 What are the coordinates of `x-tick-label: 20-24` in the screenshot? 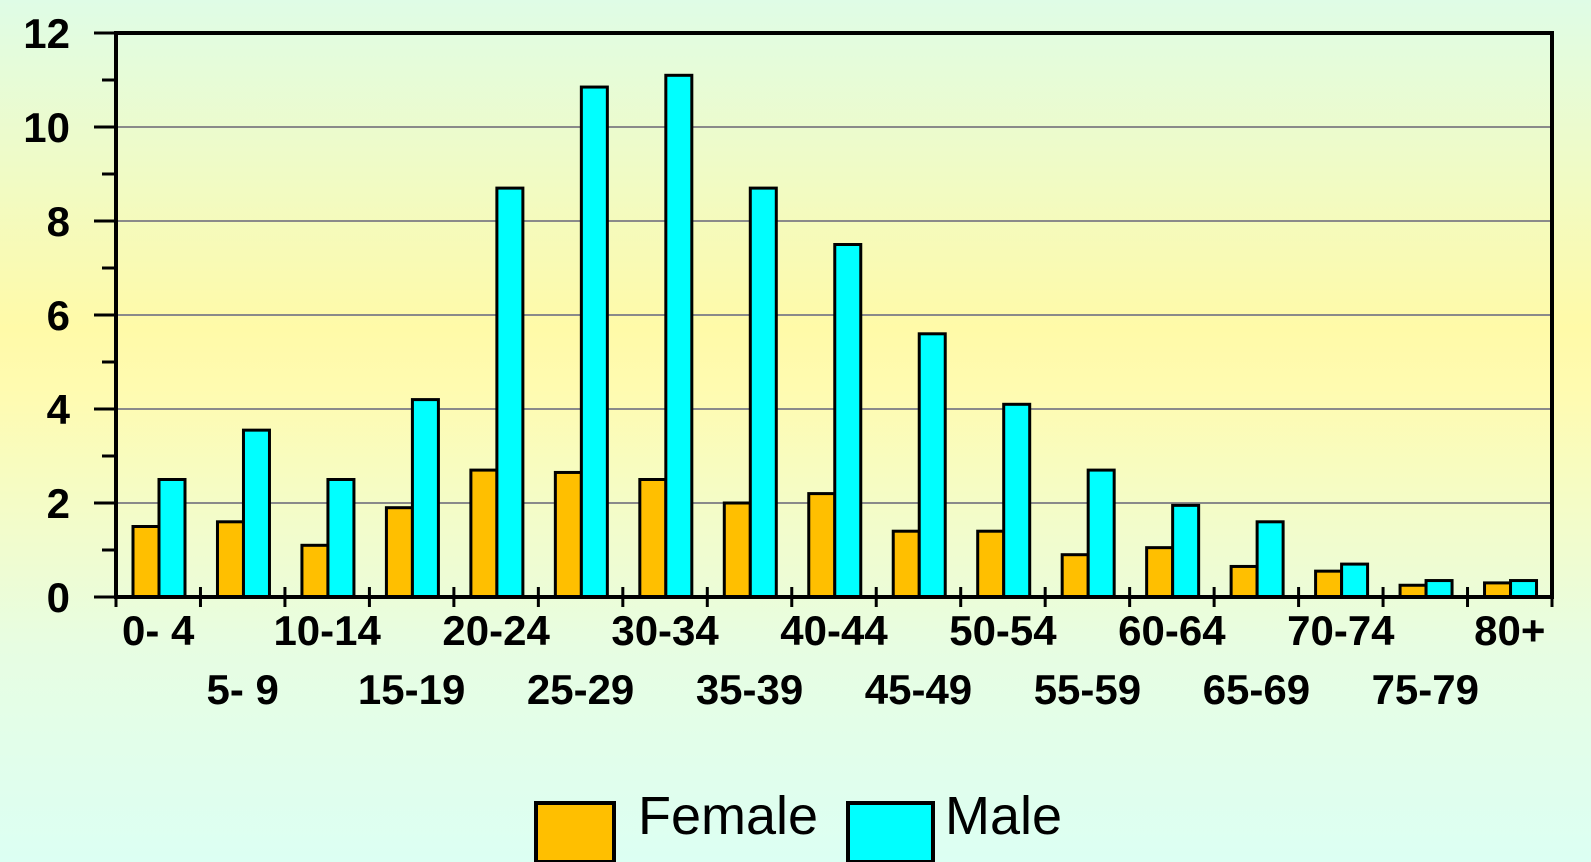 It's located at (496, 630).